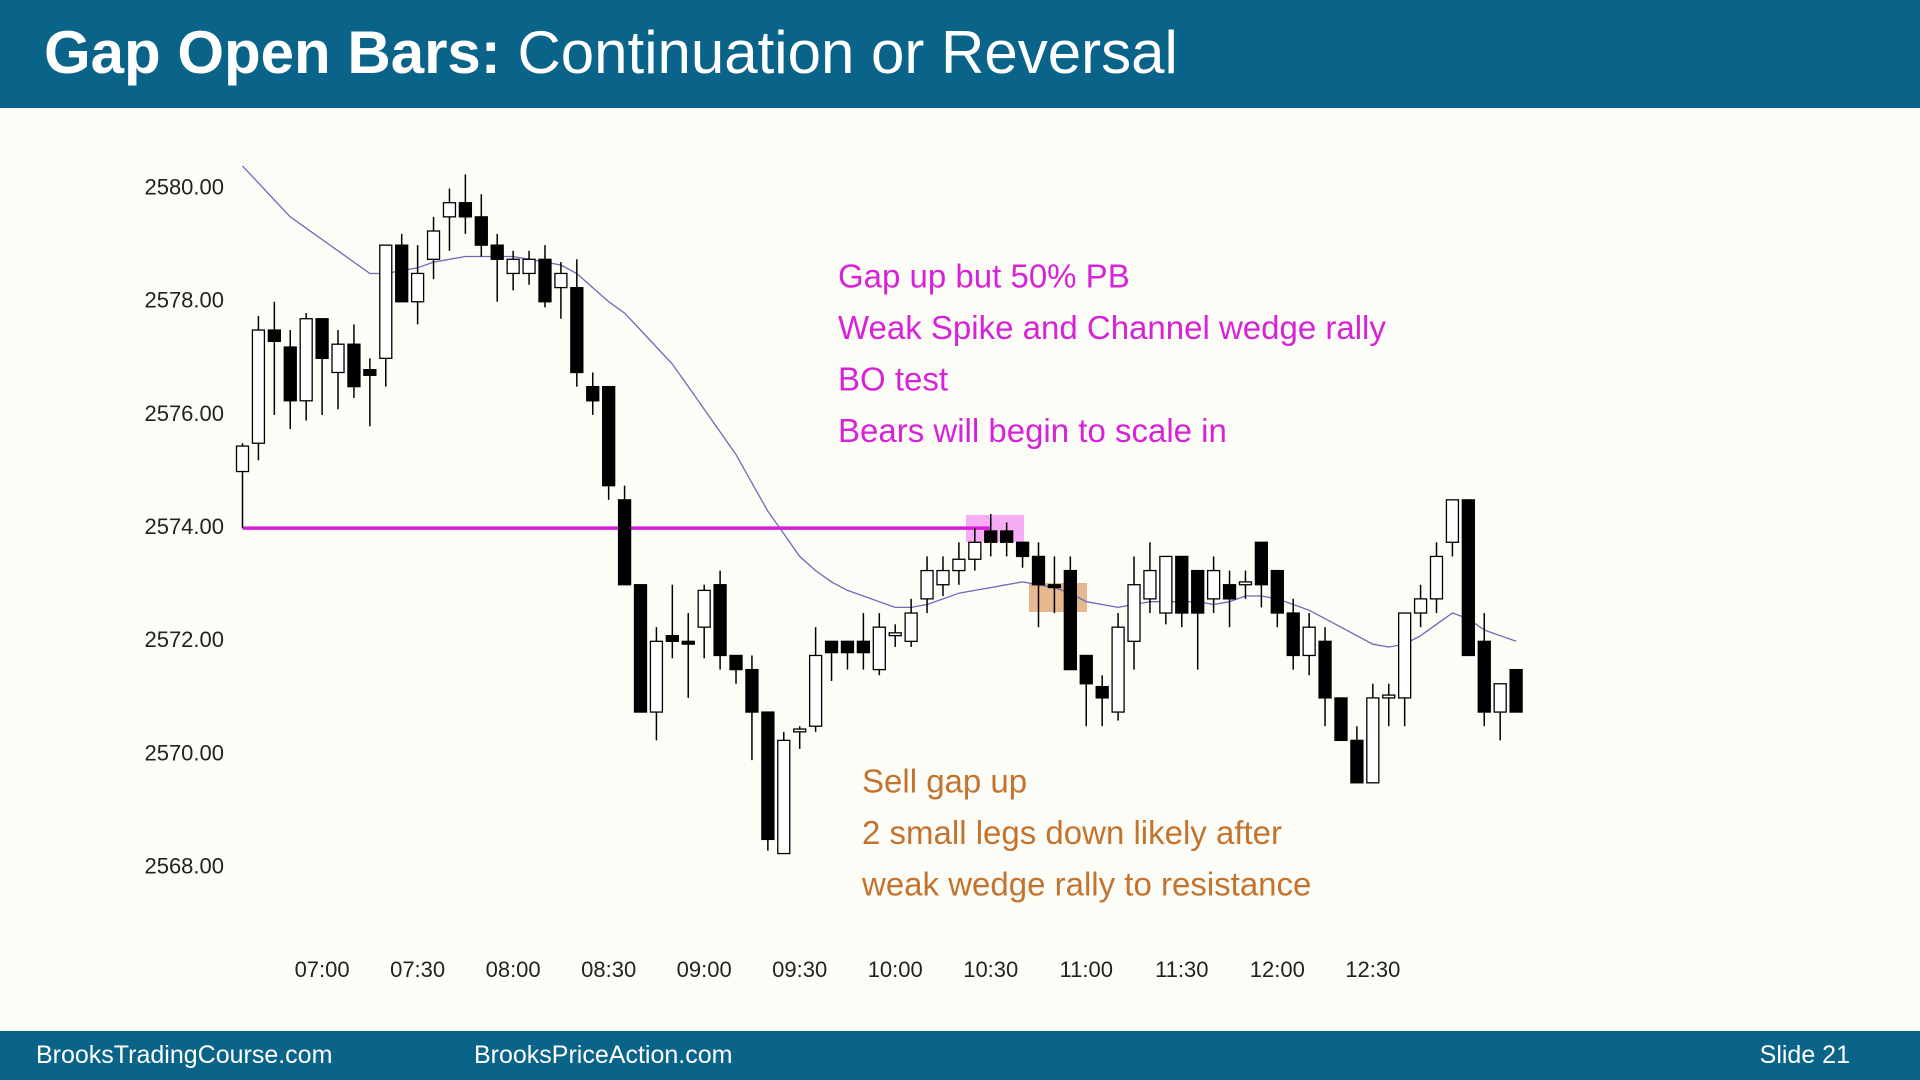 Image resolution: width=1920 pixels, height=1080 pixels. Describe the element at coordinates (1086, 884) in the screenshot. I see `annotation: weak wedge rally to resistance` at that location.